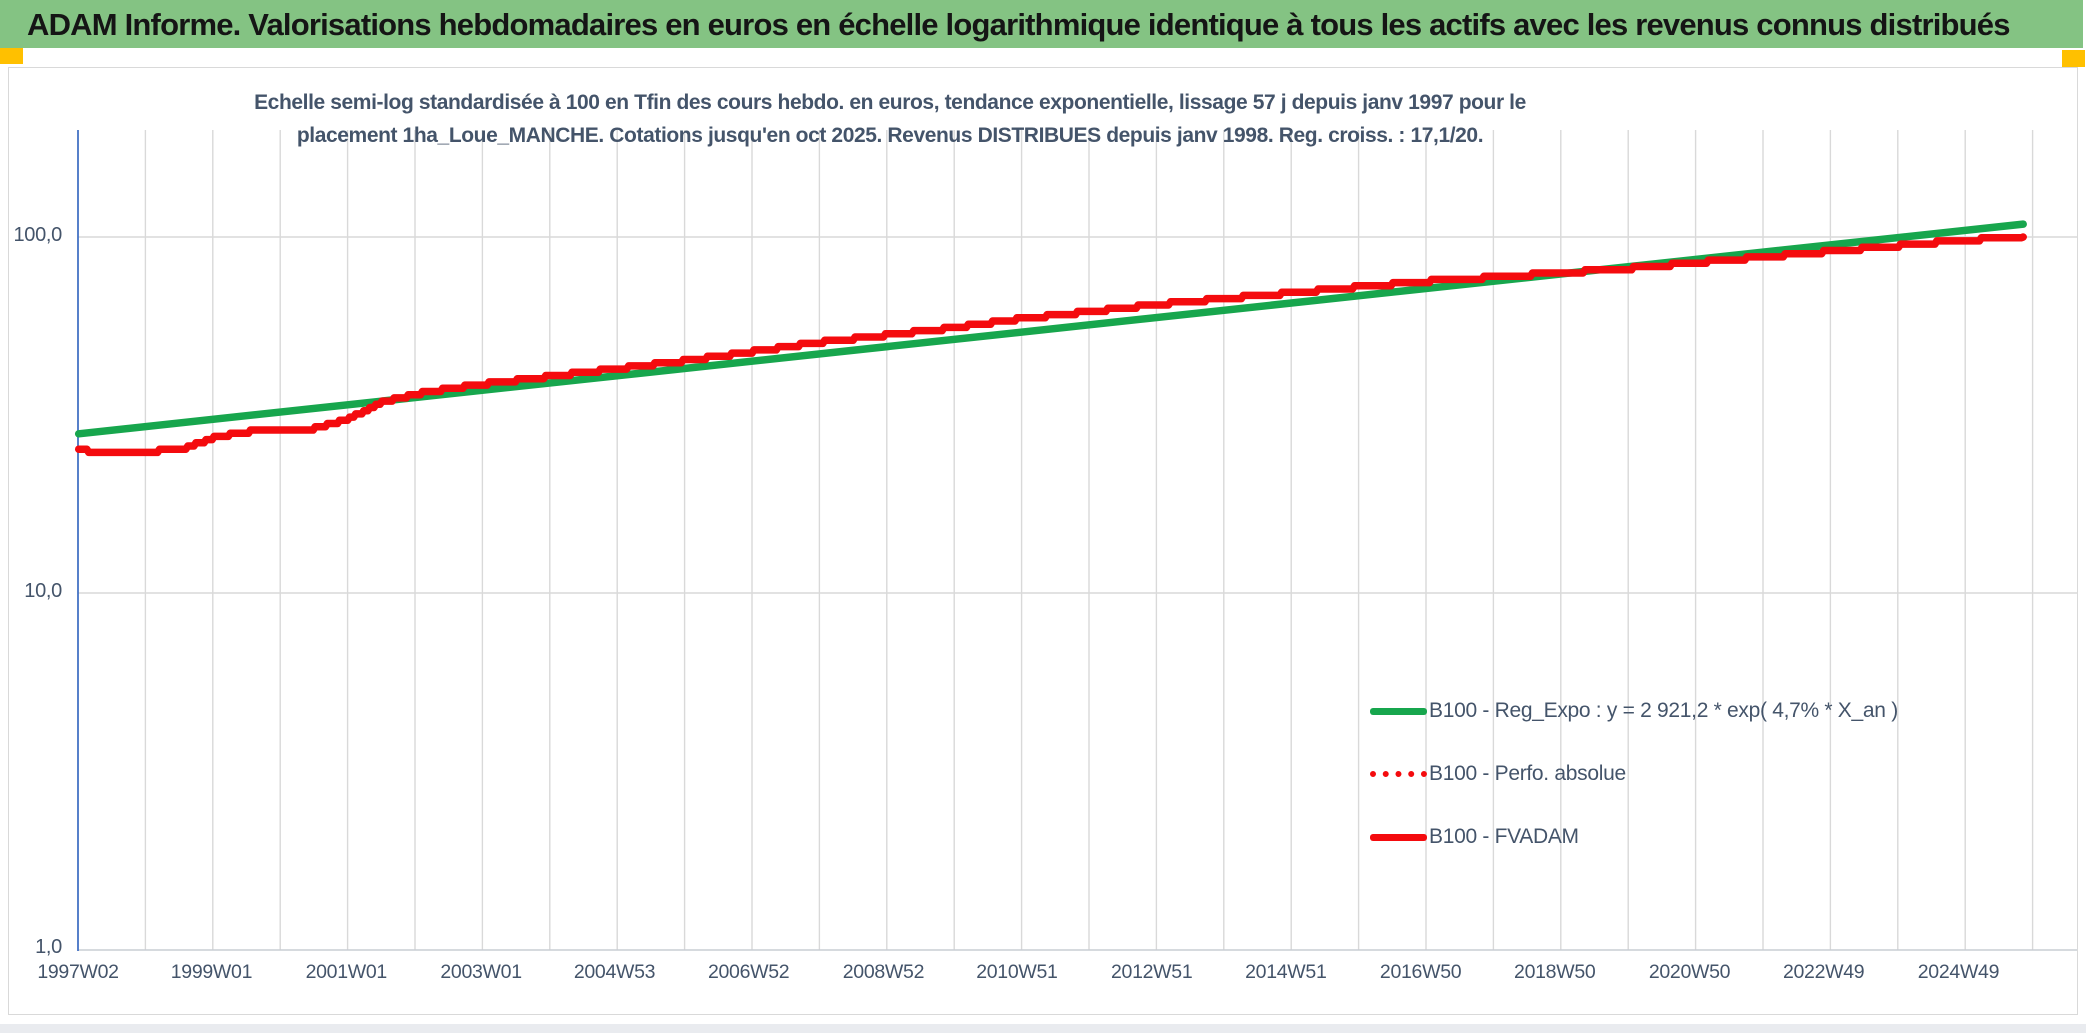 The width and height of the screenshot is (2086, 1033). What do you see at coordinates (43, 591) in the screenshot?
I see `y-tick-label: 10,0` at bounding box center [43, 591].